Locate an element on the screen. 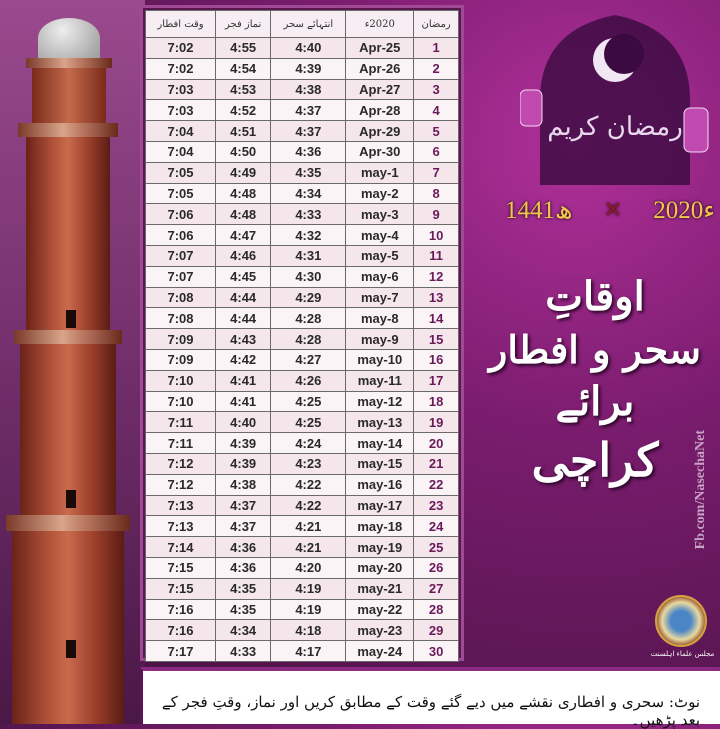 The image size is (720, 729). ramadan-day-cell: 12 is located at coordinates (436, 276).